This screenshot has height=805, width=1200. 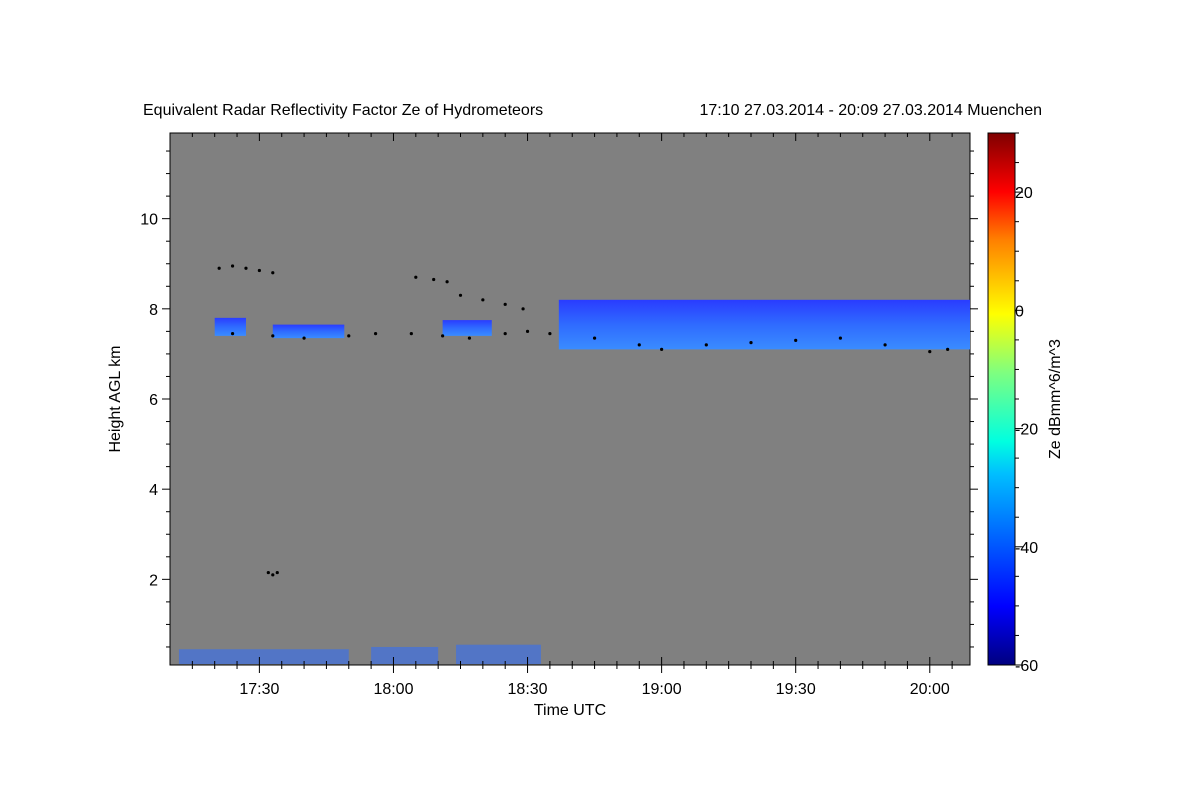 I want to click on colorbar-tick-label: 20, so click(x=1024, y=193).